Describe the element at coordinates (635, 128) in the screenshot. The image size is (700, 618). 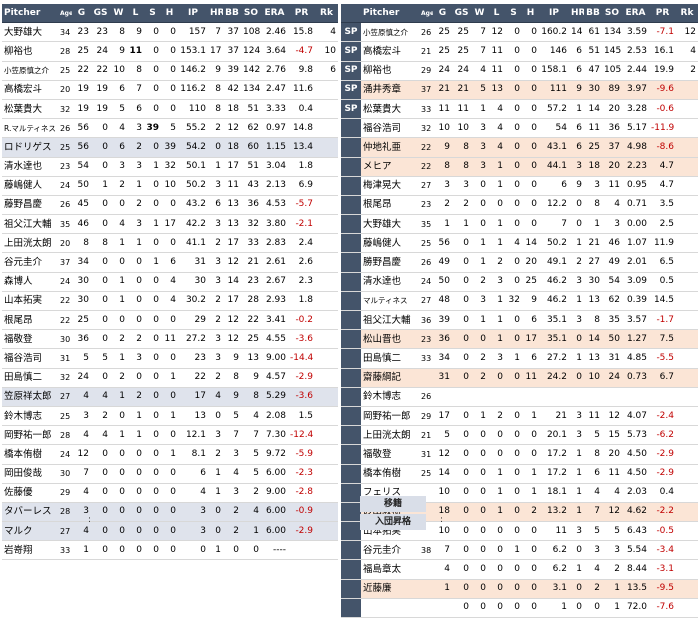
I see `cell-era: 5.17` at that location.